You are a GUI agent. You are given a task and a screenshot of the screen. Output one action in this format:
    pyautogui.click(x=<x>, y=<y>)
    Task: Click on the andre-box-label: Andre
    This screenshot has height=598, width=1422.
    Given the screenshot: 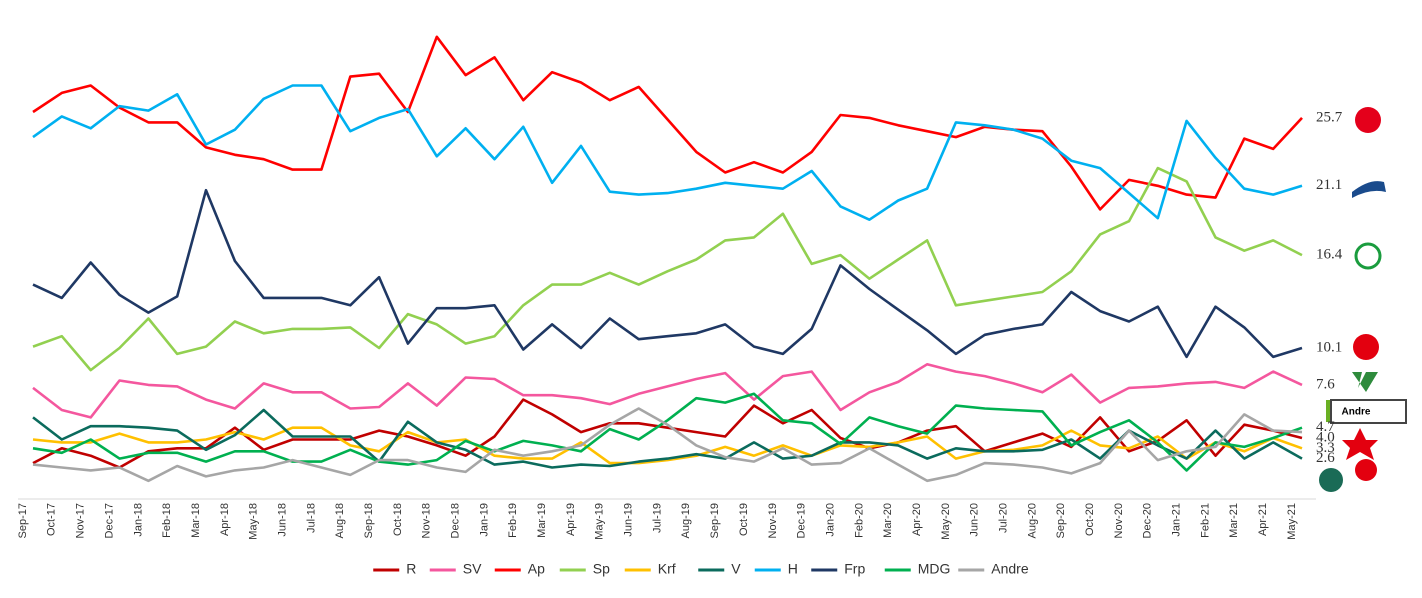 What is the action you would take?
    pyautogui.click(x=1356, y=412)
    